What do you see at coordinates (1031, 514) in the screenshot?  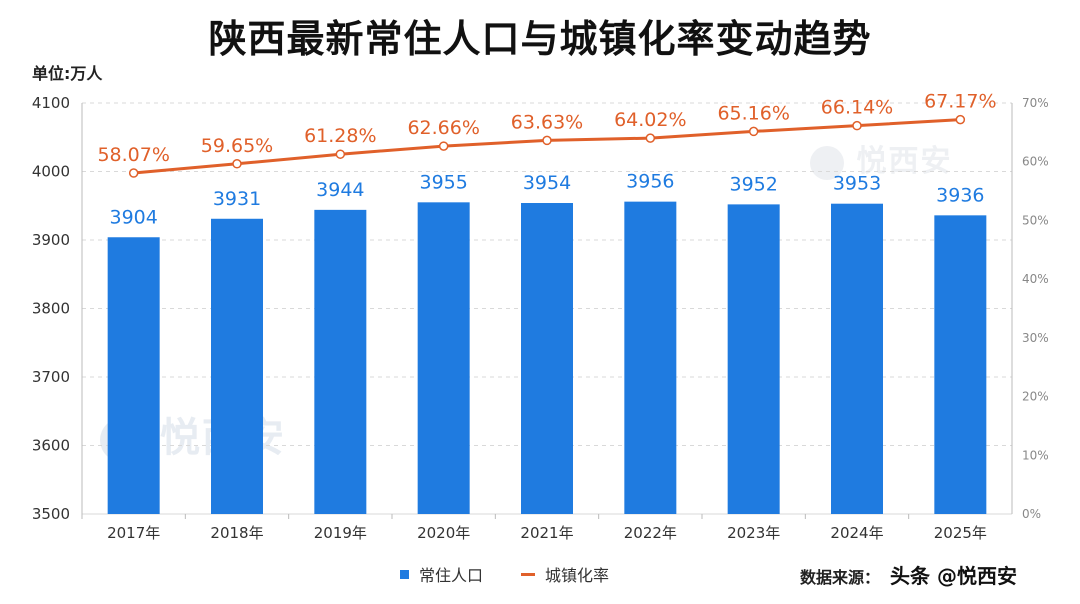 I see `y-right-tick-label: 0%` at bounding box center [1031, 514].